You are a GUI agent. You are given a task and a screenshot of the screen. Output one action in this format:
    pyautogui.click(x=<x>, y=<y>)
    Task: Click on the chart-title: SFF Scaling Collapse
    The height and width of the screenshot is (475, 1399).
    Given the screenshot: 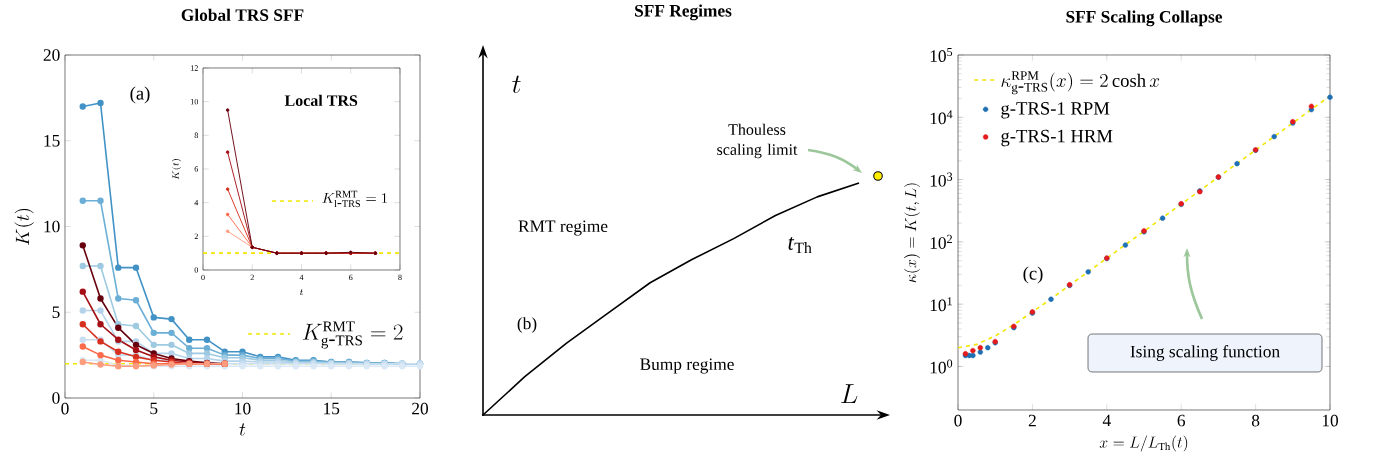 What is the action you would take?
    pyautogui.click(x=1144, y=18)
    